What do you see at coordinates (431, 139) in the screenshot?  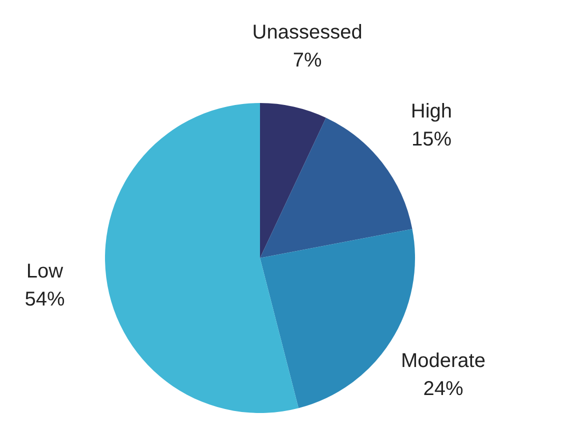 I see `data-label: 15%` at bounding box center [431, 139].